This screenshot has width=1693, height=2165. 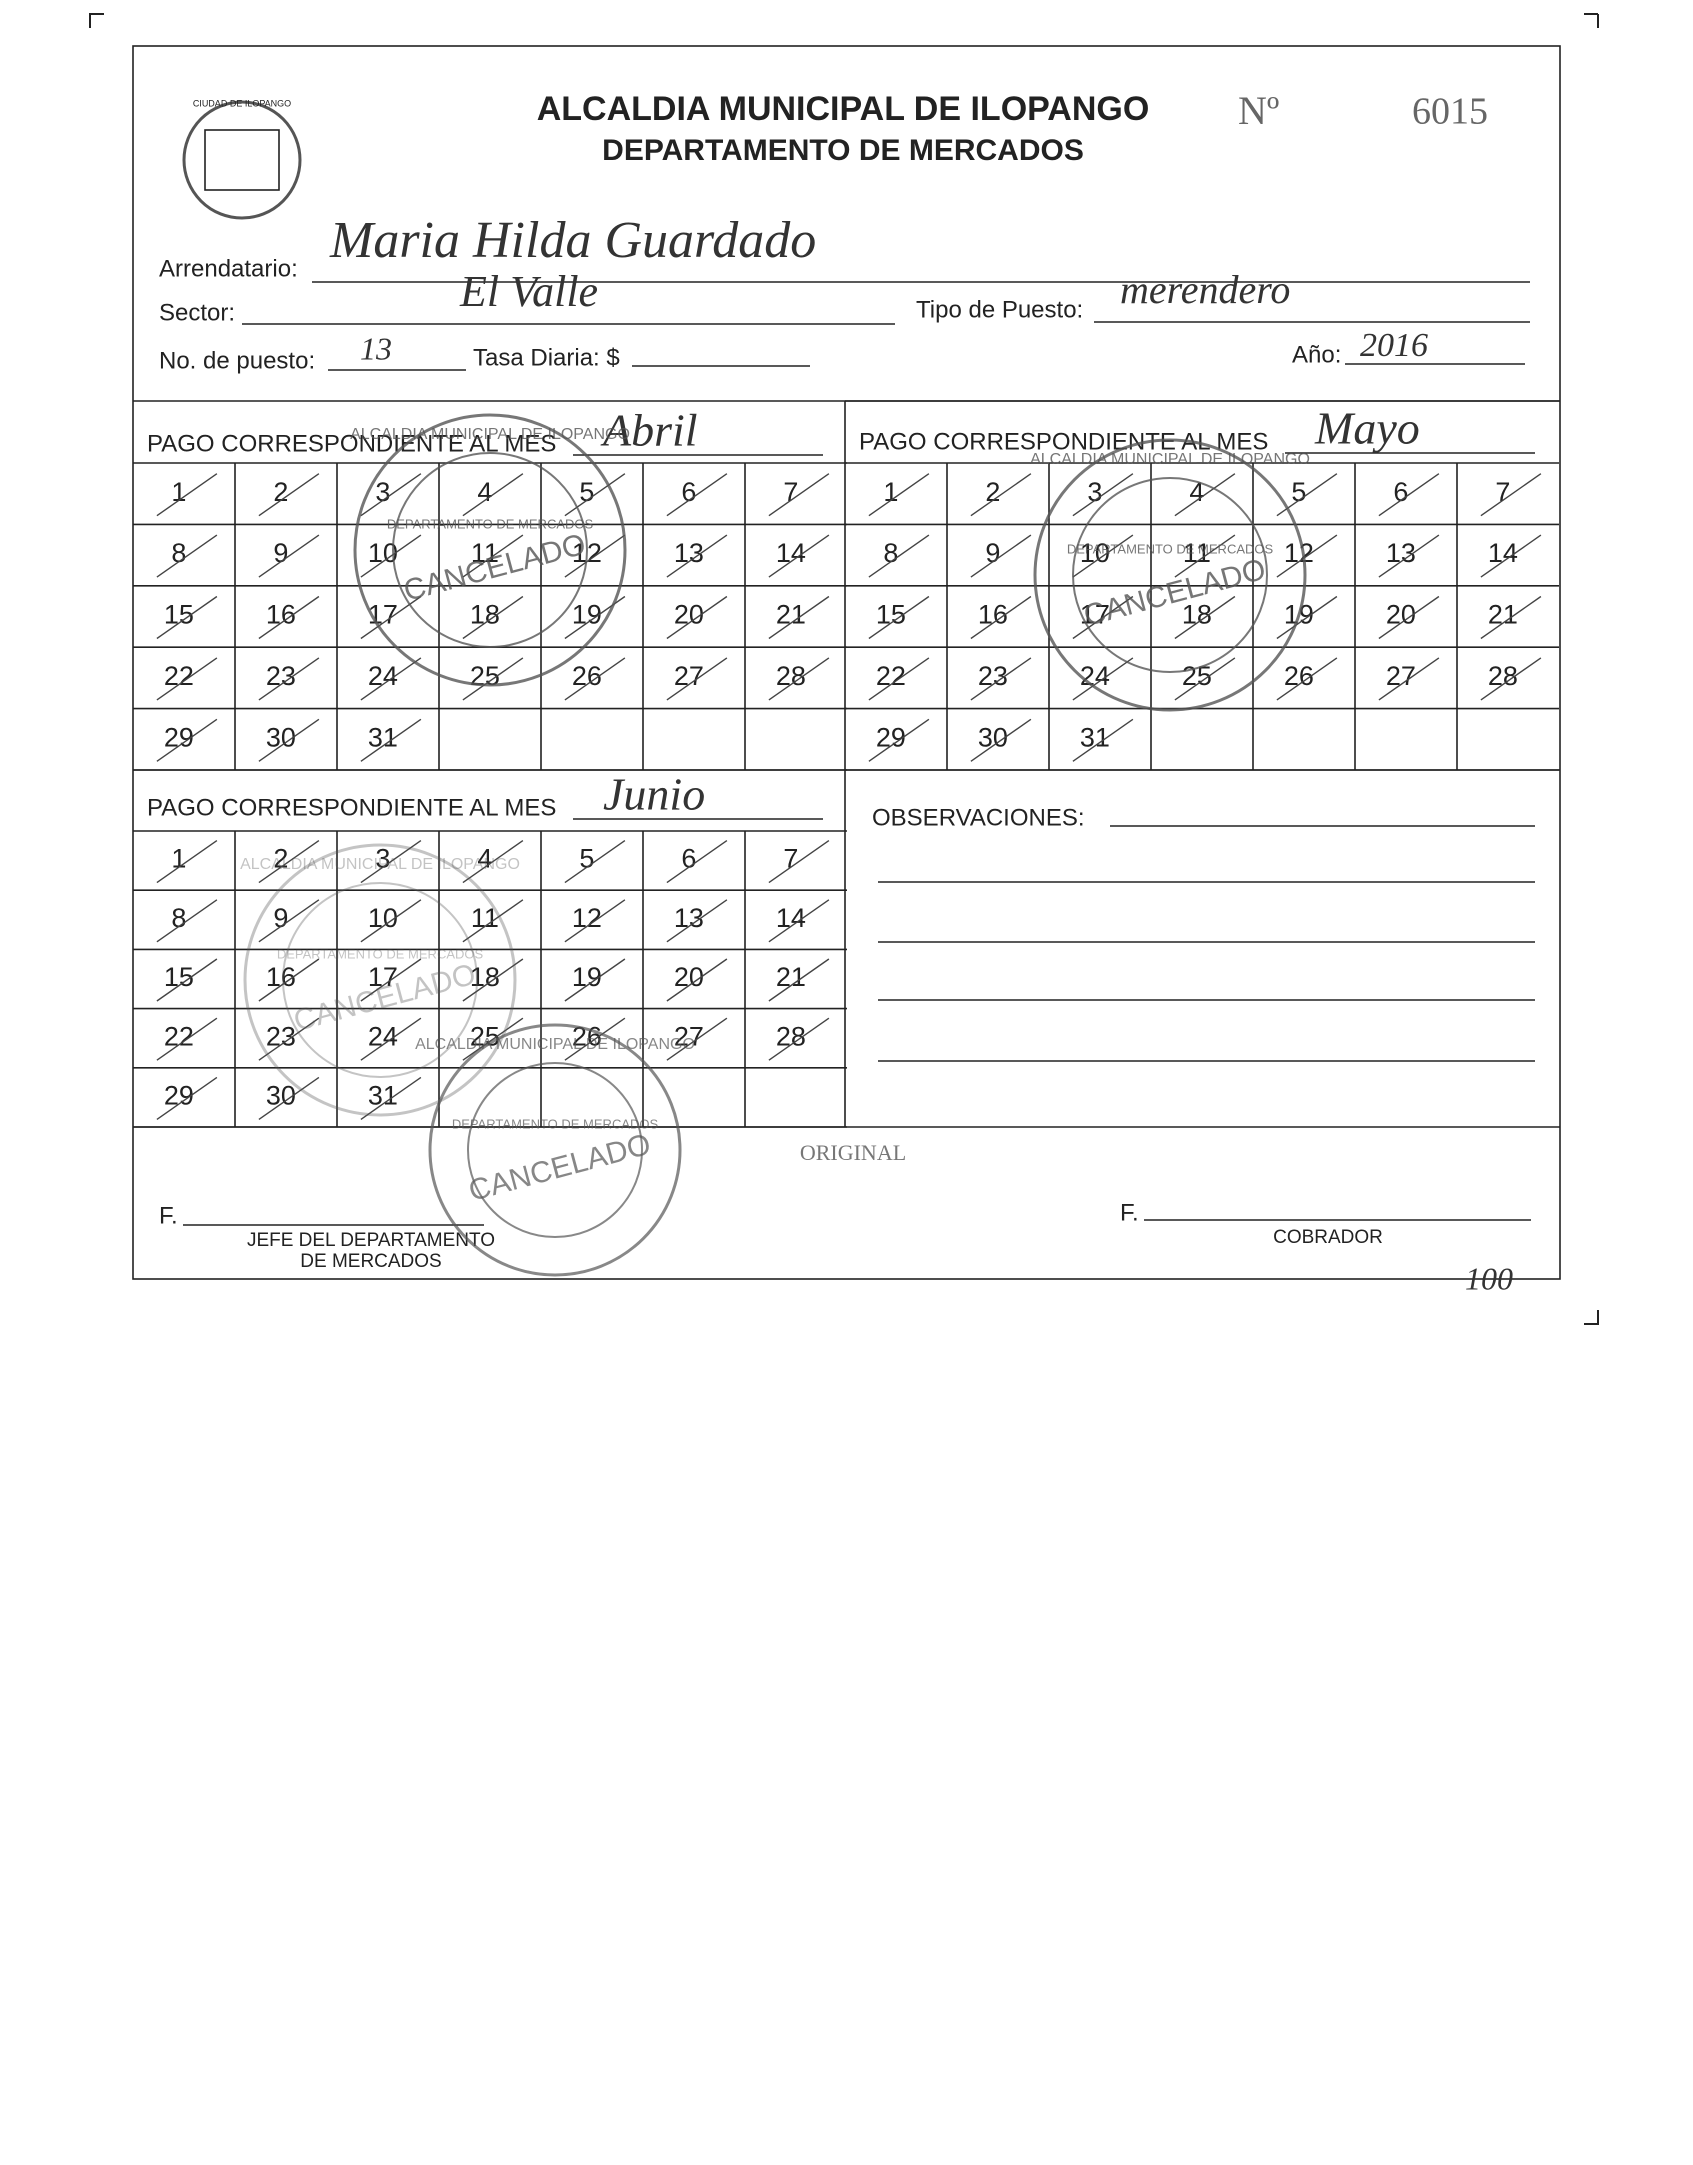 What do you see at coordinates (1401, 553) in the screenshot?
I see `day-number: 13` at bounding box center [1401, 553].